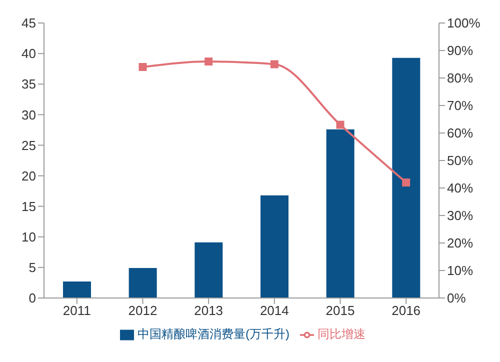  What do you see at coordinates (460, 160) in the screenshot?
I see `y2-tick-label: 50%` at bounding box center [460, 160].